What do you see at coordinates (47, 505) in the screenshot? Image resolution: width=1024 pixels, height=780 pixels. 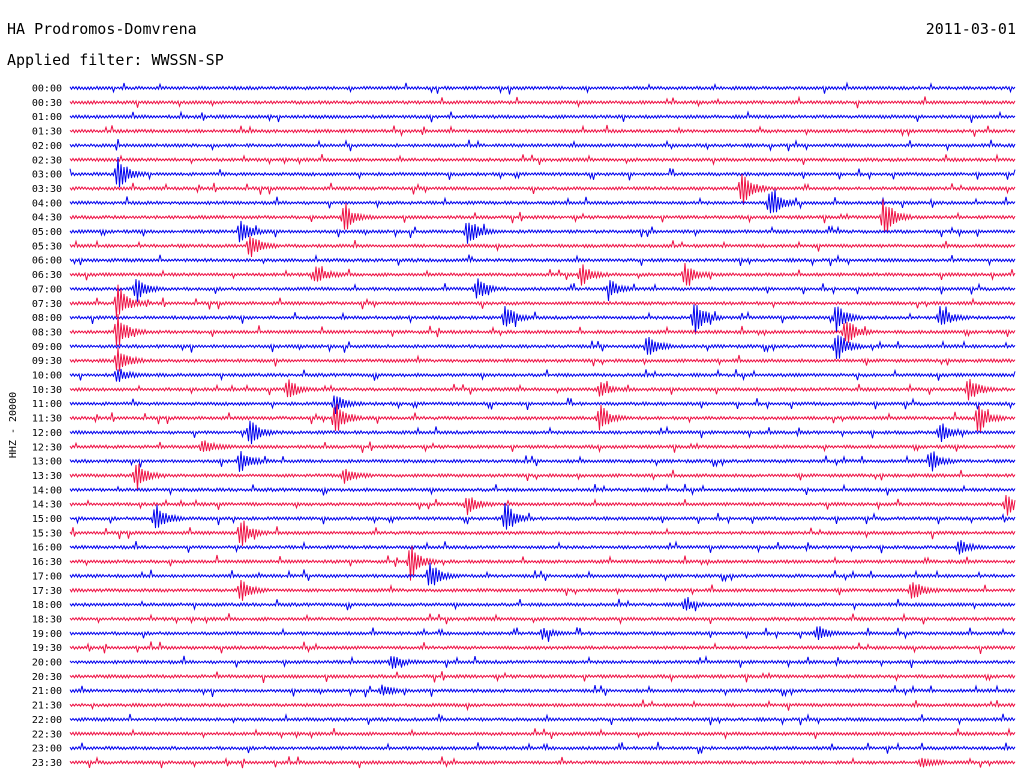 I see `row-time-label: 14:30` at bounding box center [47, 505].